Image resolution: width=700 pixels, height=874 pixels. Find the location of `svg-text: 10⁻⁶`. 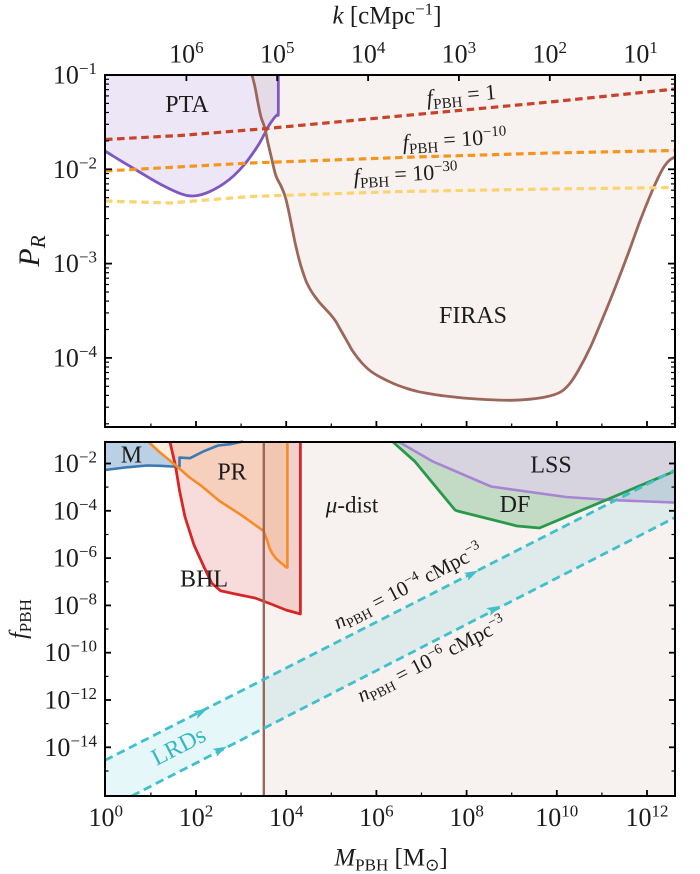

svg-text: 10⁻⁶ is located at coordinates (75, 557).